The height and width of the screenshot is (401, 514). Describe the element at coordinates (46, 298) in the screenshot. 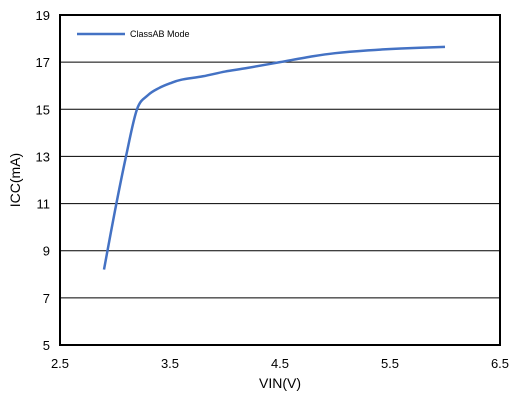

I see `y-tick-label: 7` at that location.